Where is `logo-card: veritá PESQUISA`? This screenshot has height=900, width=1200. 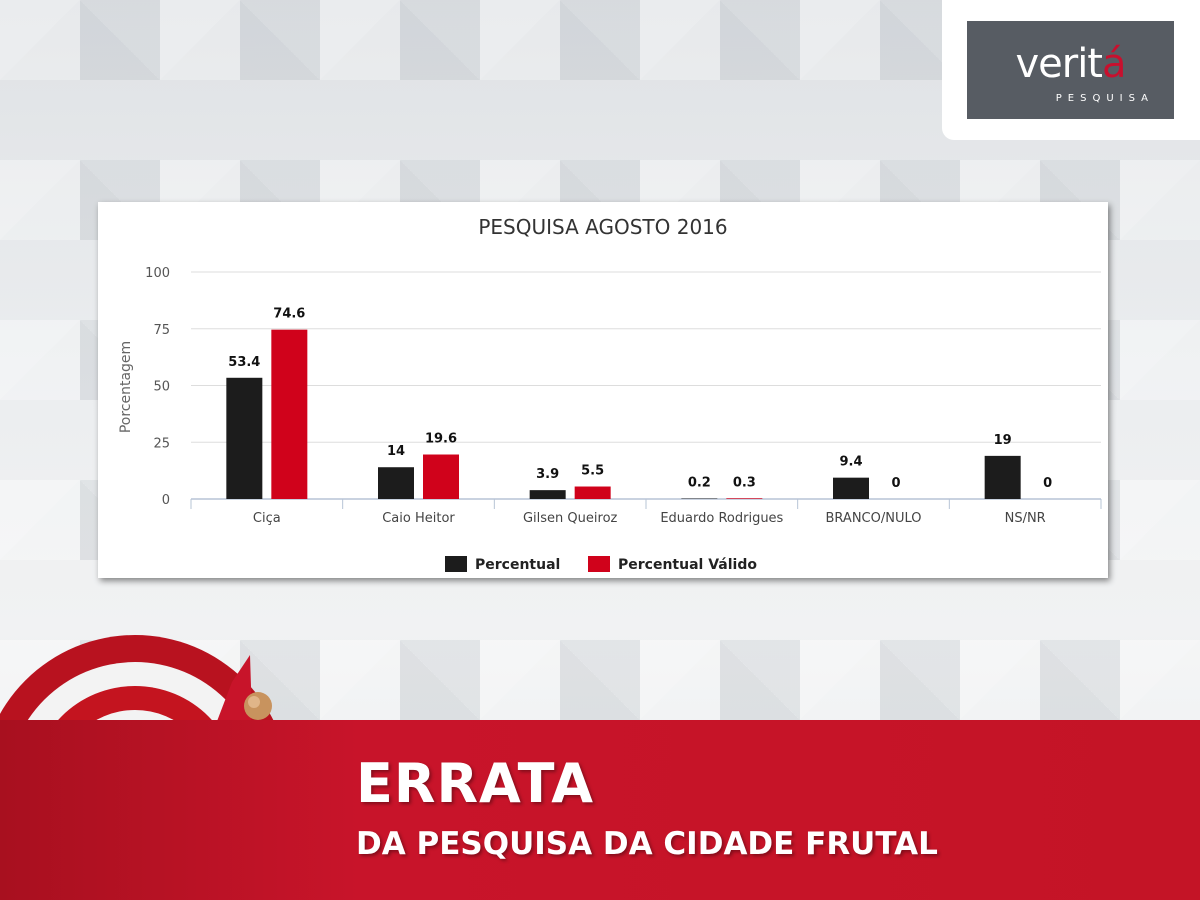
logo-card: veritá PESQUISA is located at coordinates (1071, 70).